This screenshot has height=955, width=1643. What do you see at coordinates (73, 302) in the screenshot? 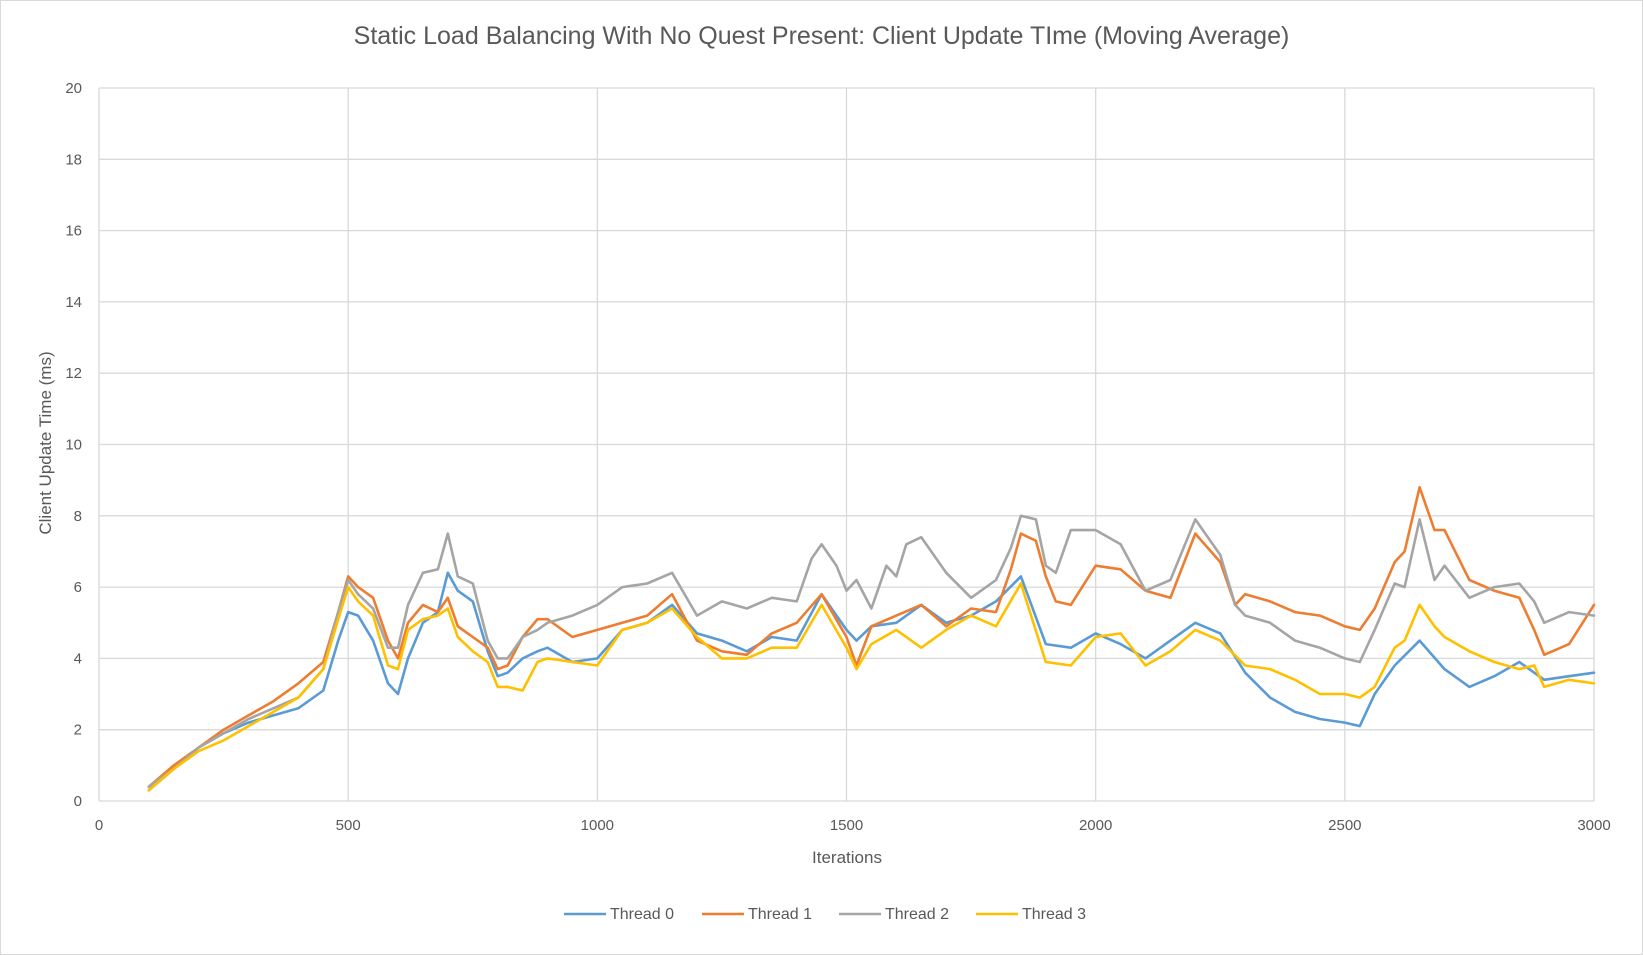
I see `y-tick-label: 14` at bounding box center [73, 302].